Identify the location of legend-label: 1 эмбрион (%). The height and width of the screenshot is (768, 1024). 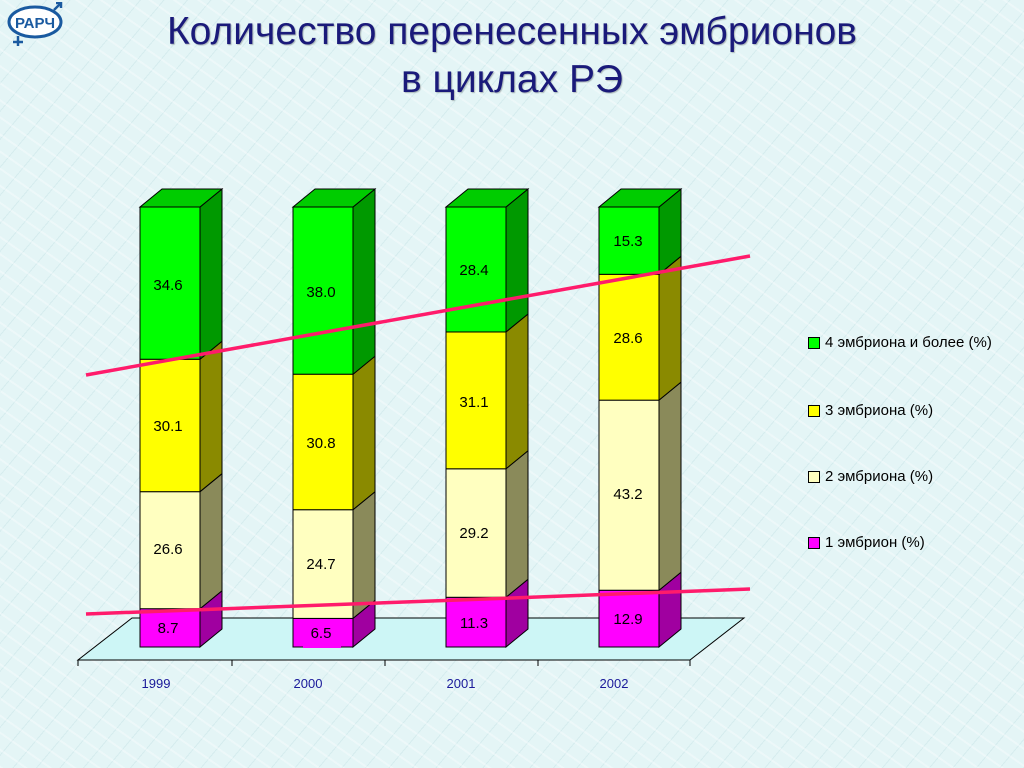
(875, 542).